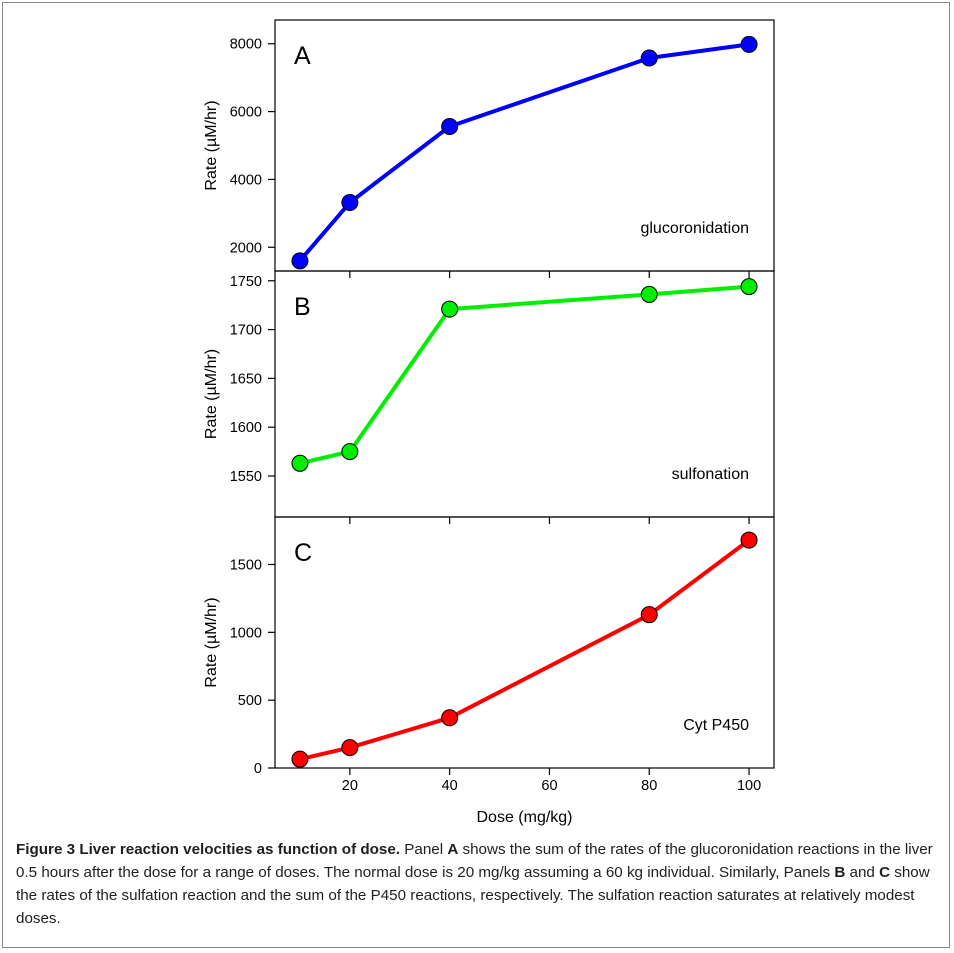  What do you see at coordinates (246, 477) in the screenshot?
I see `panel-b-y-tick-label: 1550` at bounding box center [246, 477].